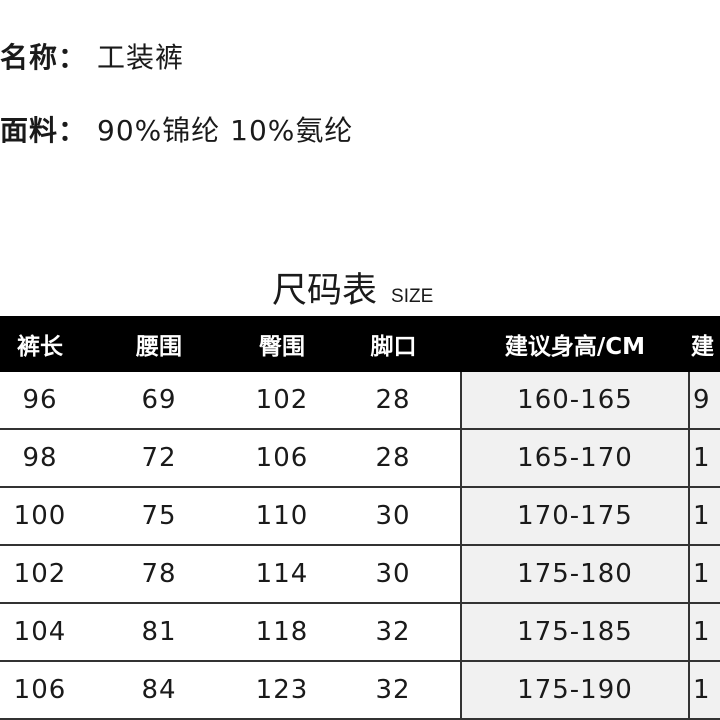 The image size is (720, 720). What do you see at coordinates (159, 690) in the screenshot?
I see `table-cell: 84` at bounding box center [159, 690].